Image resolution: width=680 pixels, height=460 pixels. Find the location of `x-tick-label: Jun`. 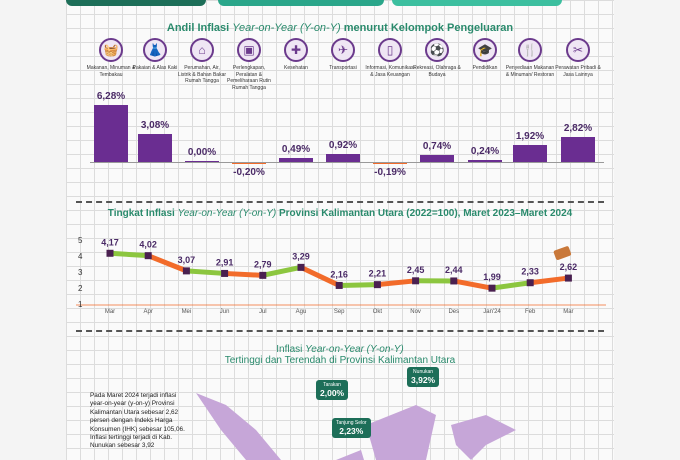

x-tick-label: Jun is located at coordinates (225, 312).